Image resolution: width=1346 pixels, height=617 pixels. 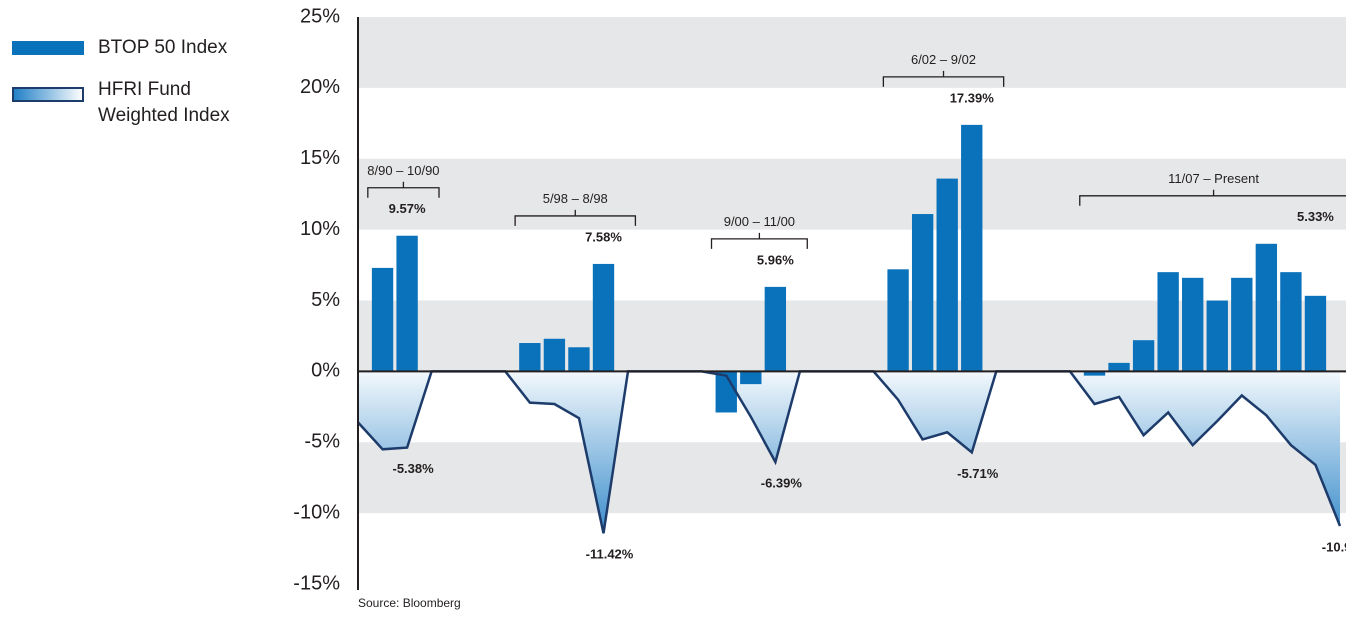 I want to click on legend-label: HFRI Fund Weighted Index, so click(x=164, y=102).